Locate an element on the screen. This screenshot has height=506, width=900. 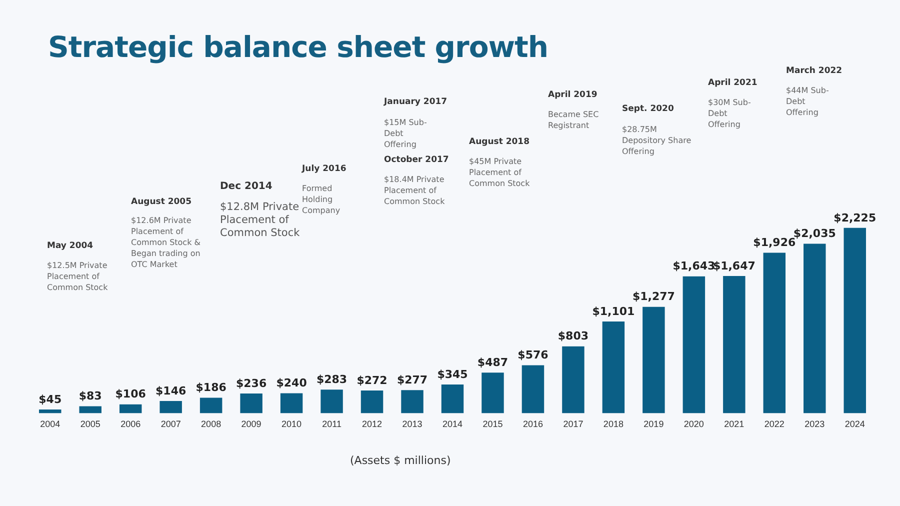
x-tick-label: 2012 is located at coordinates (372, 424).